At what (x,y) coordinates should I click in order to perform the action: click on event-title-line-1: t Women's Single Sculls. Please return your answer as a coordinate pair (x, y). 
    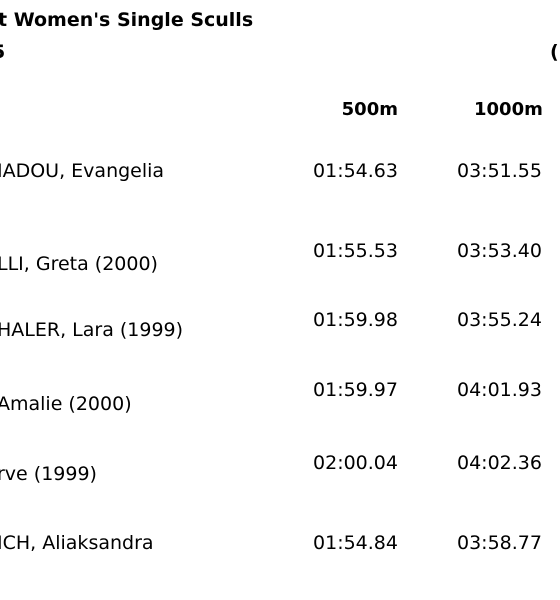
    Looking at the image, I should click on (127, 20).